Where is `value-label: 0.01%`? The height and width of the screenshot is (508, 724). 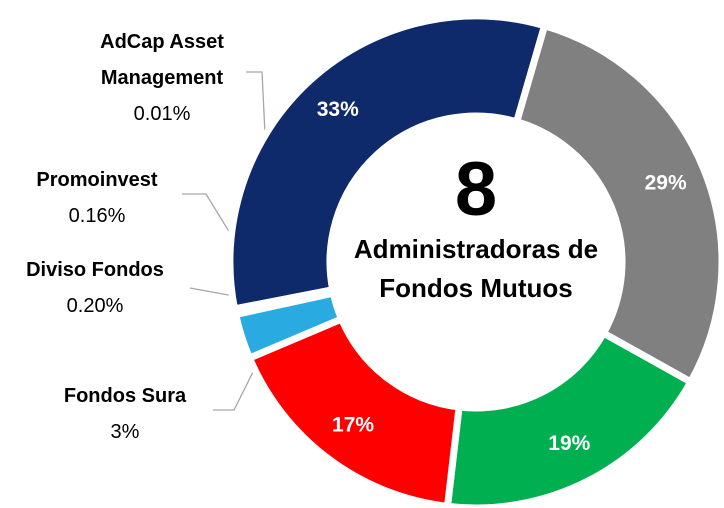 value-label: 0.01% is located at coordinates (162, 114).